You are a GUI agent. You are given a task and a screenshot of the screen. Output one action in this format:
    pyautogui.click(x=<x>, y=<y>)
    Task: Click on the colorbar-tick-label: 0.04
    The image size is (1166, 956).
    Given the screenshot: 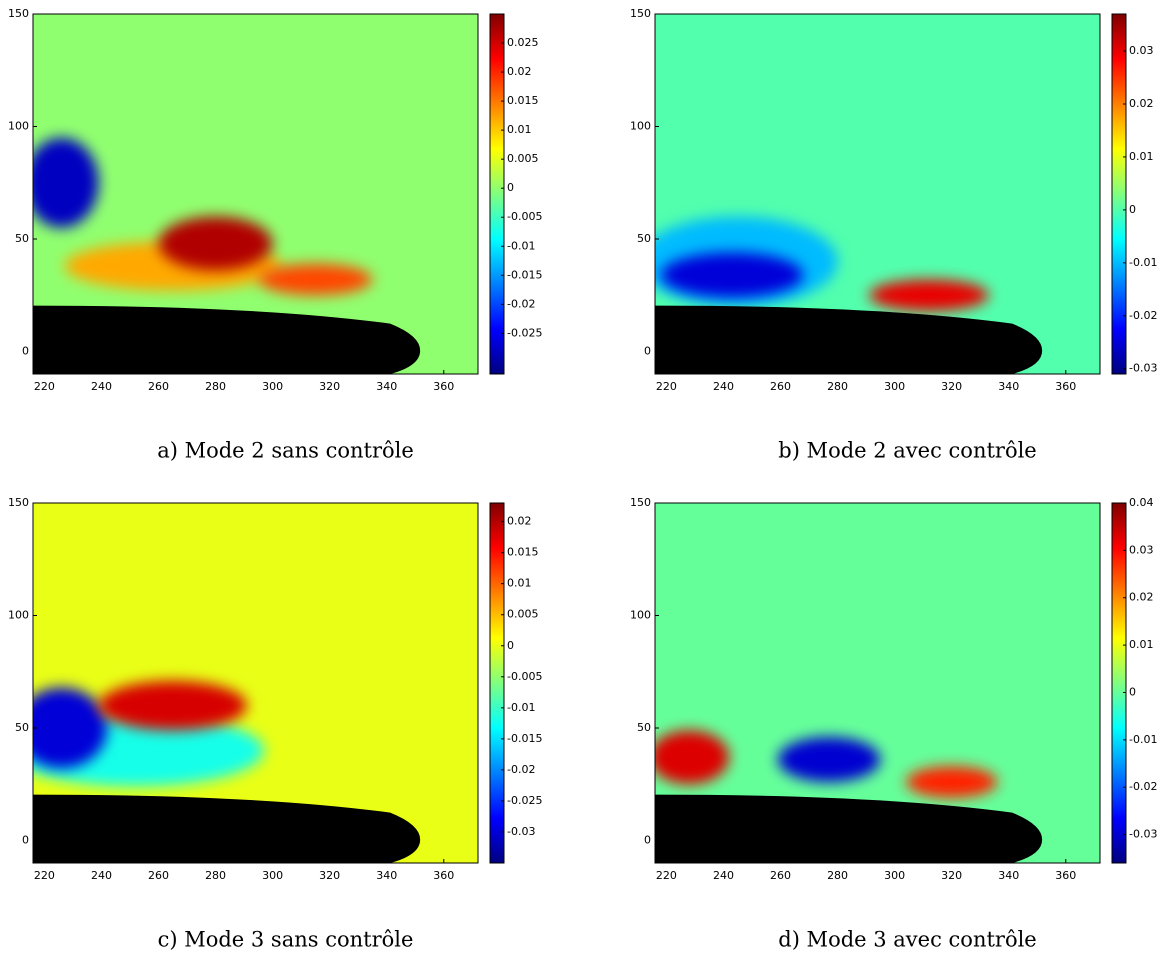 What is the action you would take?
    pyautogui.click(x=1141, y=502)
    